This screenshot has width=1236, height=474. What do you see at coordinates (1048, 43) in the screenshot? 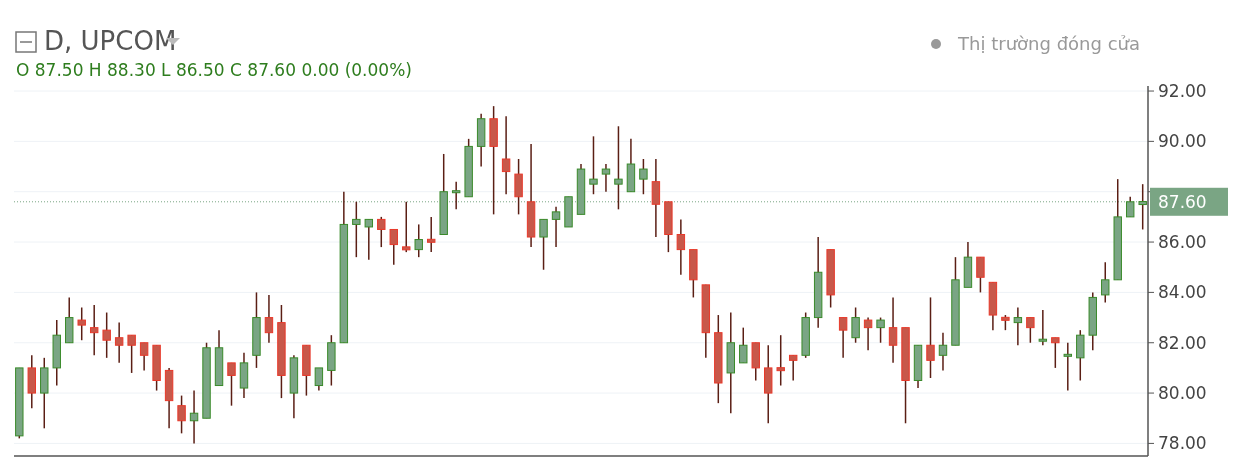
I see `text: Thị trường đóng cửa` at bounding box center [1048, 43].